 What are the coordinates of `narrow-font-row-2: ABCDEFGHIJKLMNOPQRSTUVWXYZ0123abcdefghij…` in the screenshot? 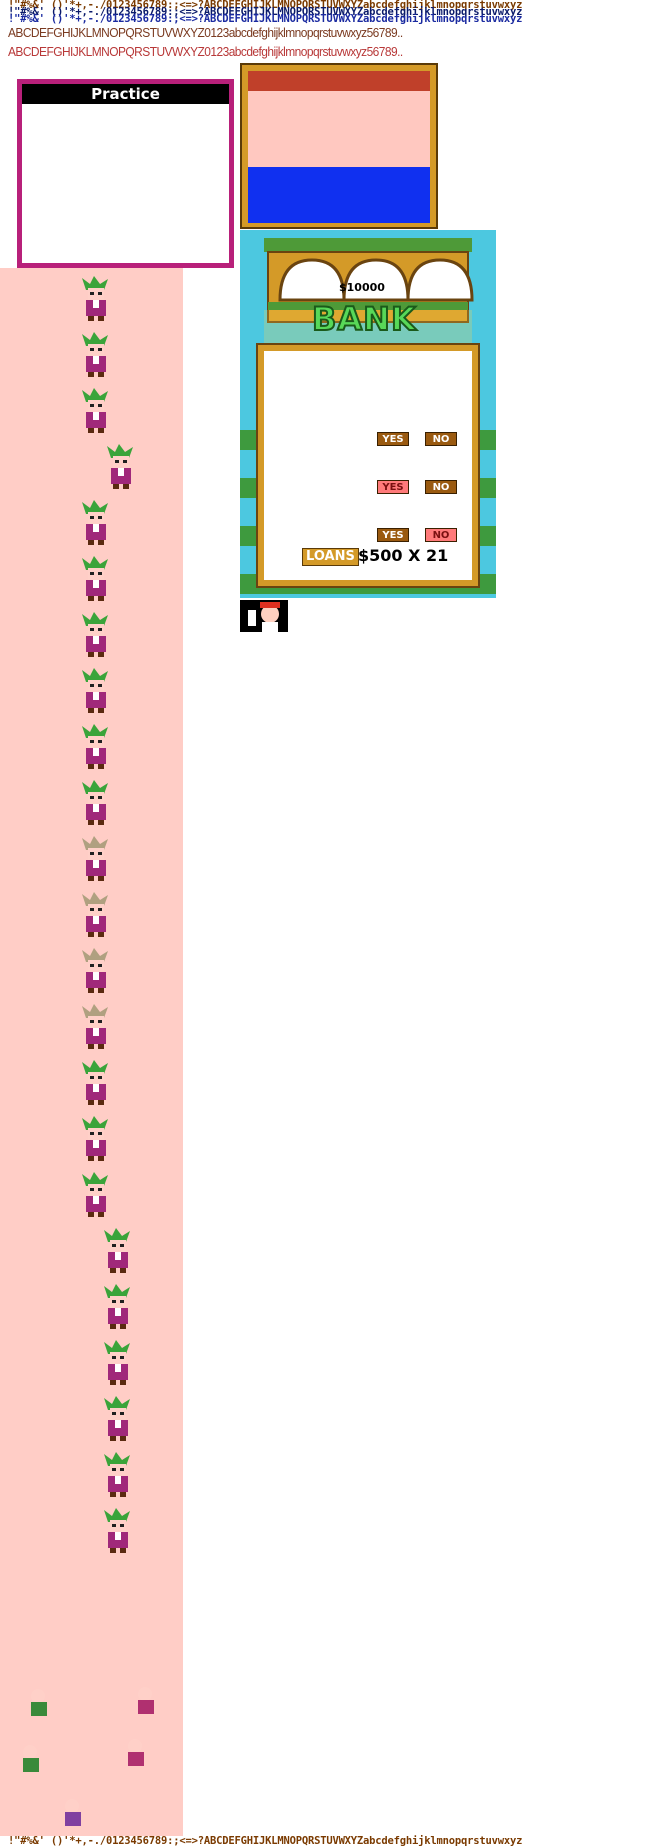 It's located at (205, 51).